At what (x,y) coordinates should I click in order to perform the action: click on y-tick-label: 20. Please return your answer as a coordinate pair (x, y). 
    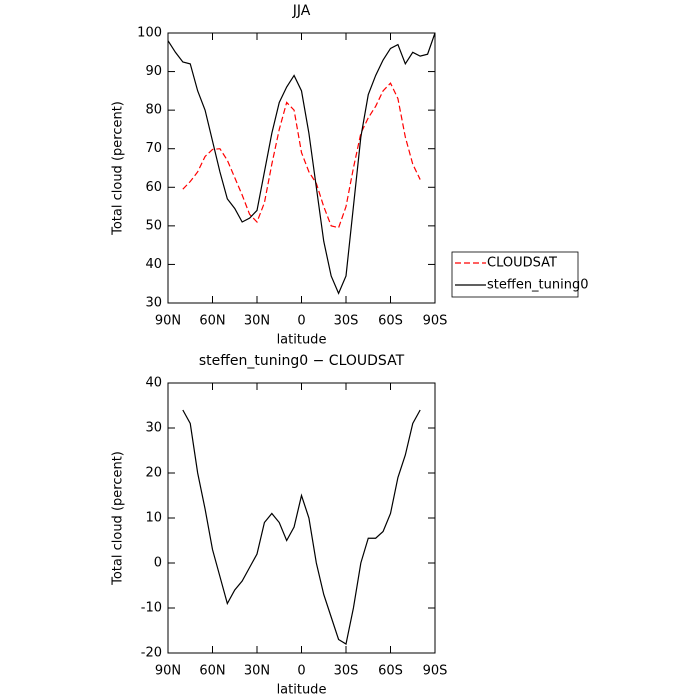
    Looking at the image, I should click on (153, 473).